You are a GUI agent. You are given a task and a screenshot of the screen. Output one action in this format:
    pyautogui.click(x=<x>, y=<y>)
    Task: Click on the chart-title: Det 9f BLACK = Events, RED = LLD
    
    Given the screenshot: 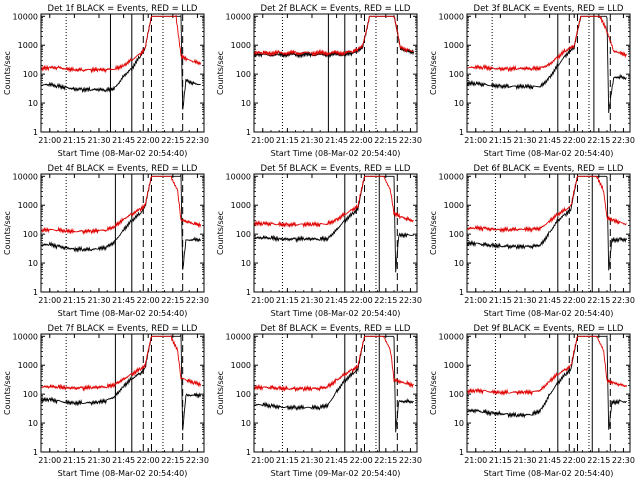 What is the action you would take?
    pyautogui.click(x=549, y=329)
    